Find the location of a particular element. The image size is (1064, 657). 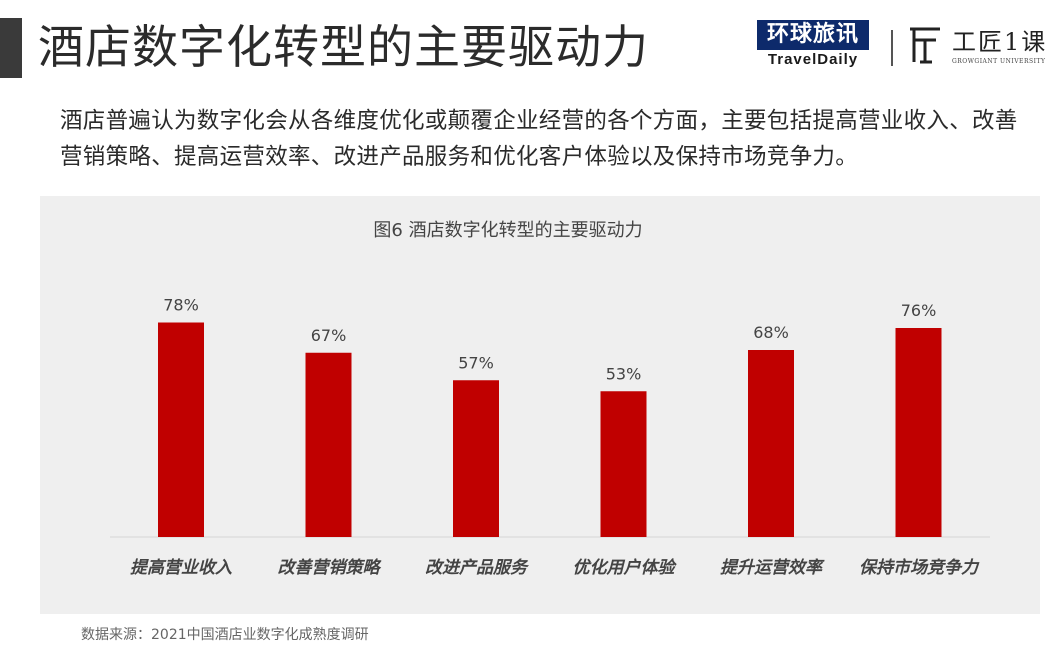

growgiant-logo-en: GROWGIANT UNIVERSITY is located at coordinates (999, 61).